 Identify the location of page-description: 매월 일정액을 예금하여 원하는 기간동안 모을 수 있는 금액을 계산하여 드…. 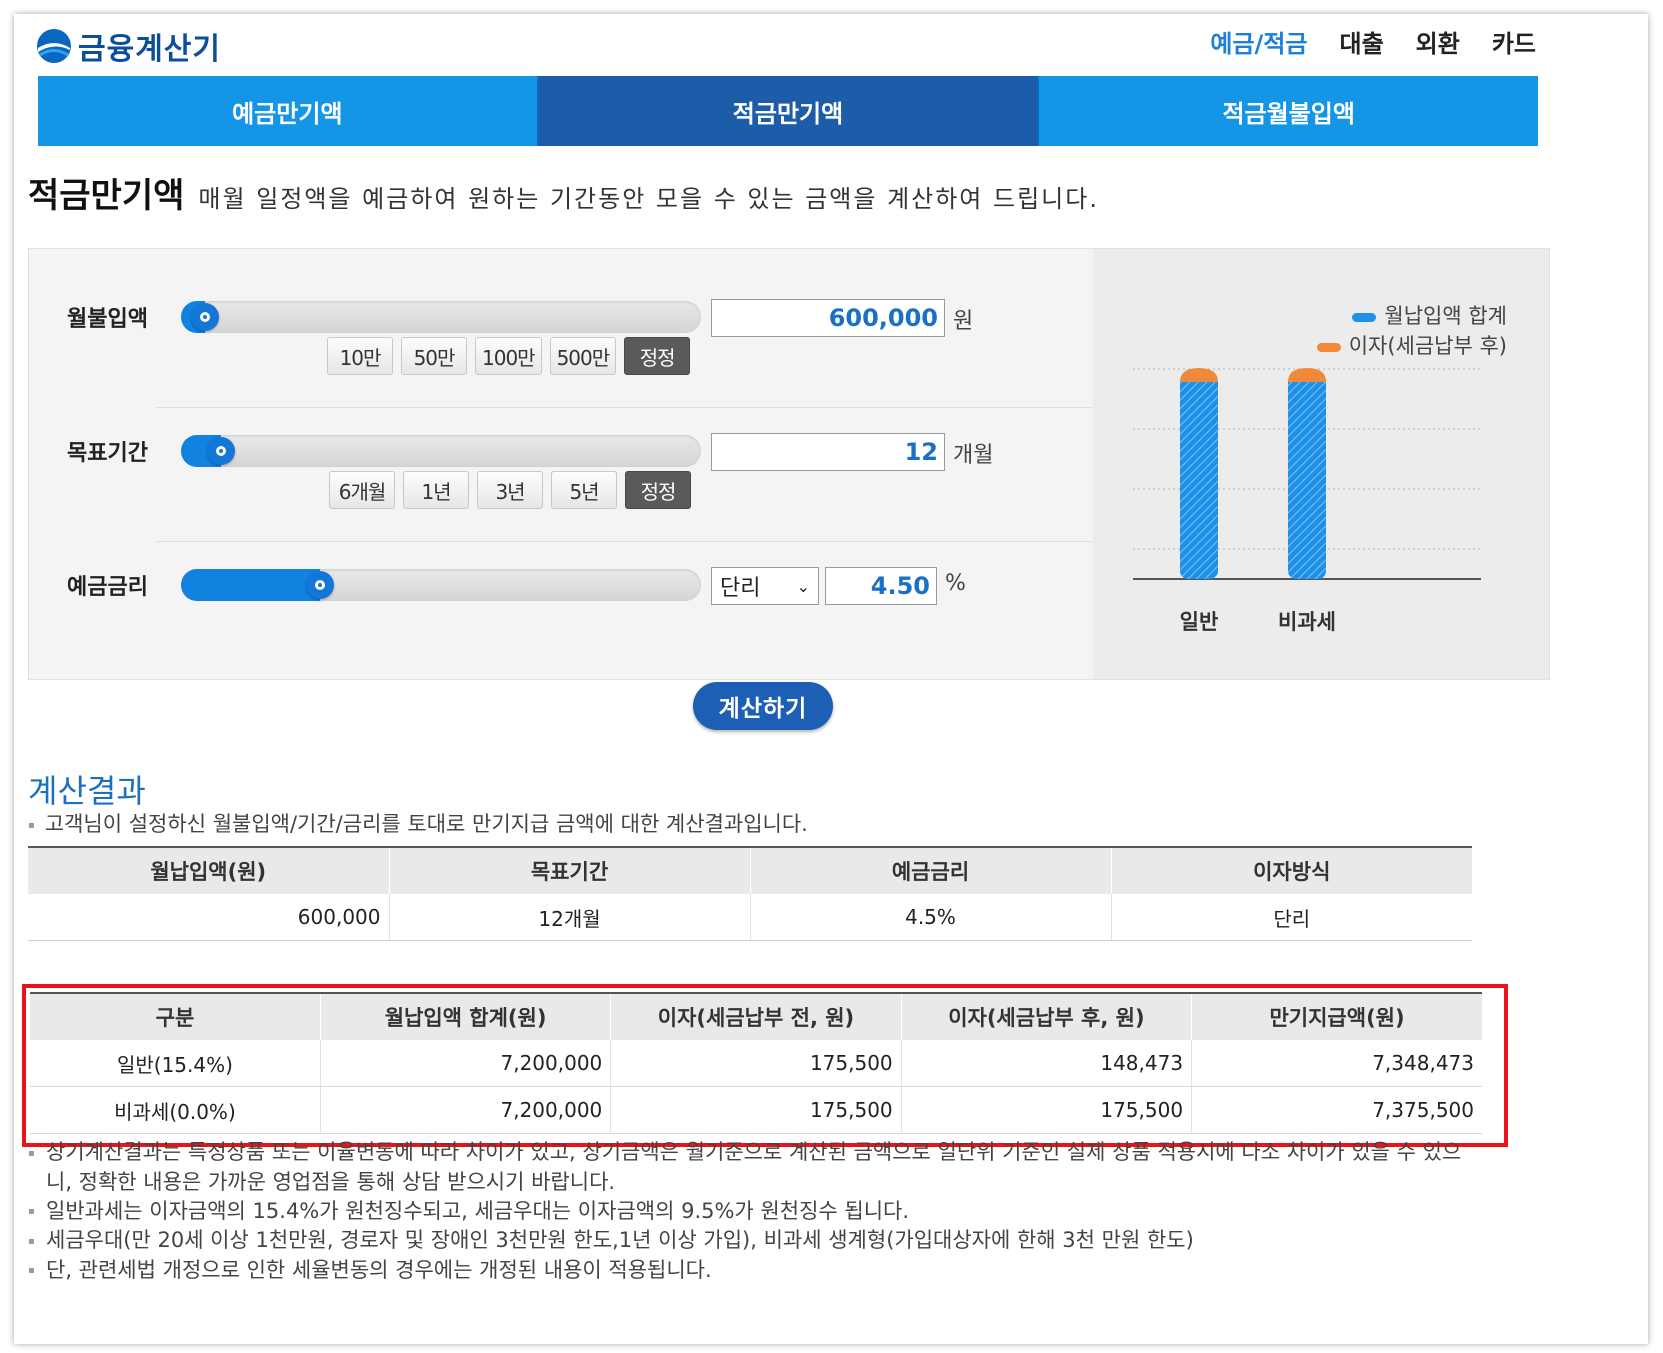
(648, 199).